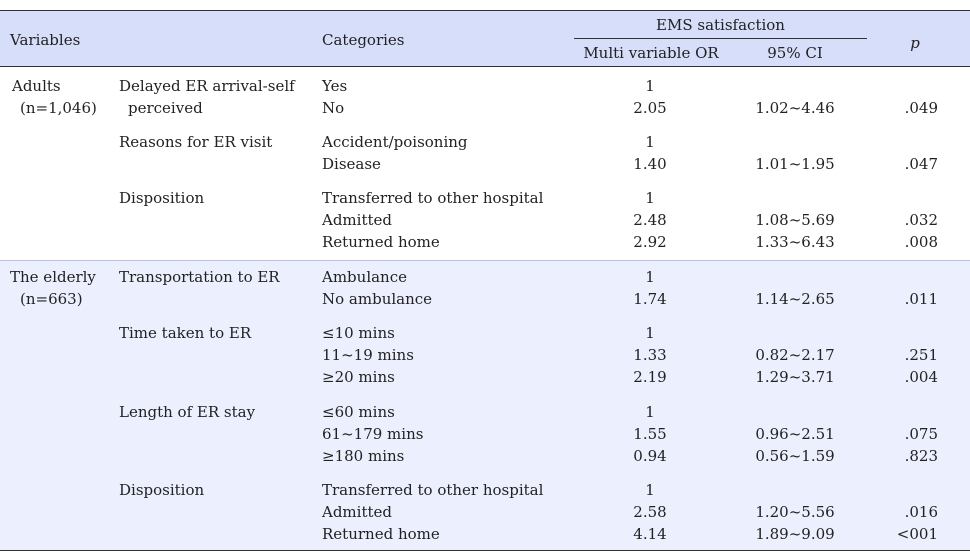 This screenshot has width=970, height=553. What do you see at coordinates (199, 277) in the screenshot?
I see `variable-label: Transportation to ER` at bounding box center [199, 277].